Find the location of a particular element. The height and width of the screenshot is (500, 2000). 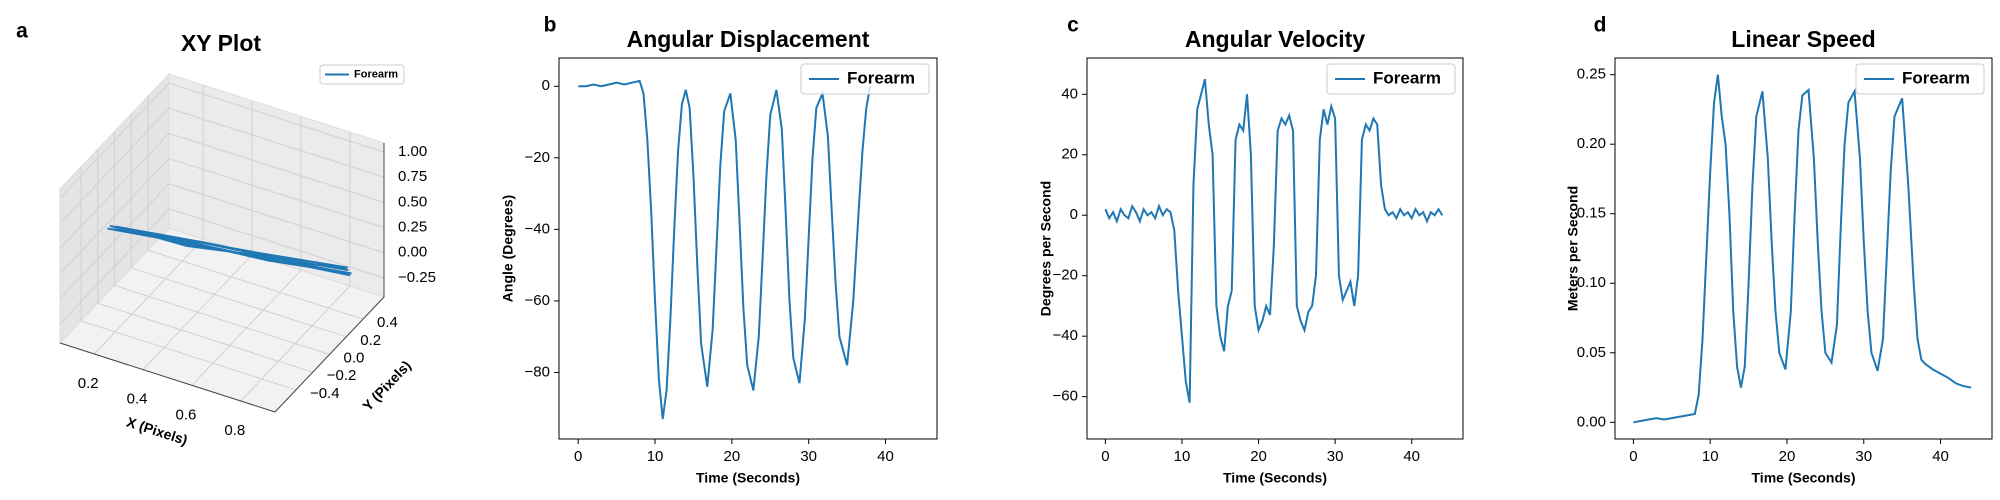

z-tick-label: 0.25 is located at coordinates (412, 227).